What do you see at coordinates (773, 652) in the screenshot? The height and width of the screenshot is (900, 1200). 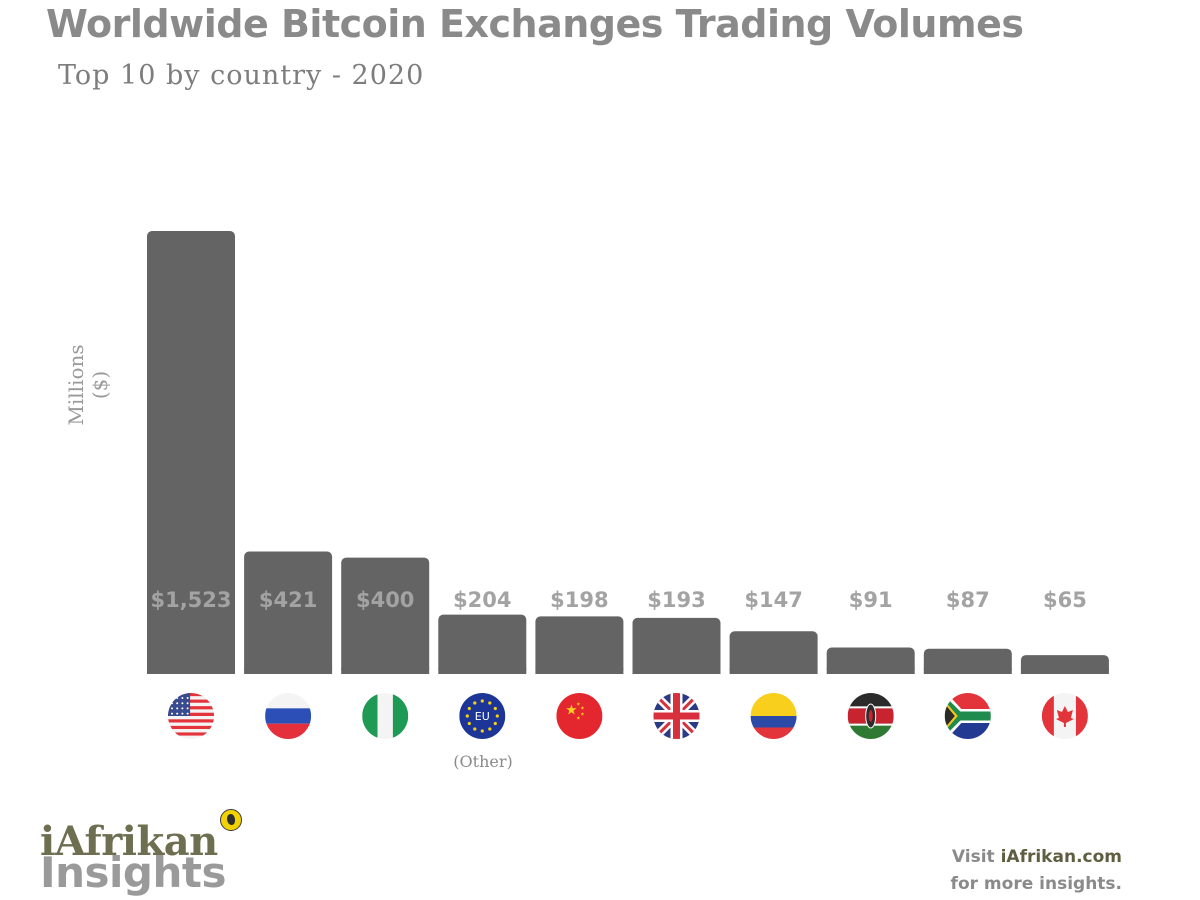 I see `bar-colombia` at bounding box center [773, 652].